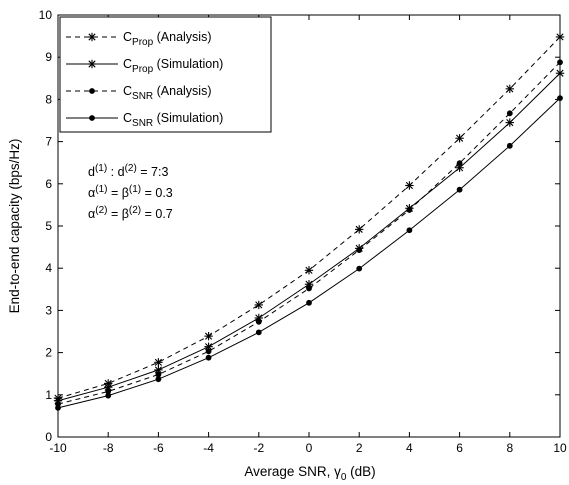 The height and width of the screenshot is (485, 569). Describe the element at coordinates (459, 448) in the screenshot. I see `x-tick-label: 6` at that location.